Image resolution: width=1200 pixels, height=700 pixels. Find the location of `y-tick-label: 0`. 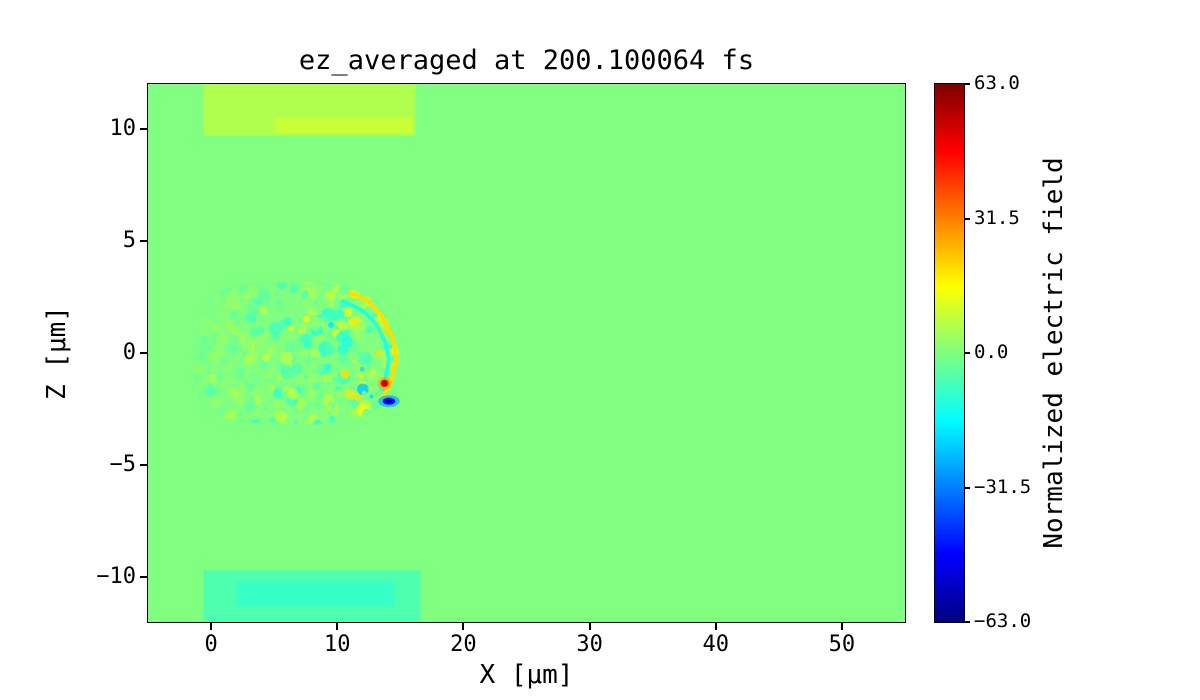

y-tick-label: 0 is located at coordinates (129, 352).